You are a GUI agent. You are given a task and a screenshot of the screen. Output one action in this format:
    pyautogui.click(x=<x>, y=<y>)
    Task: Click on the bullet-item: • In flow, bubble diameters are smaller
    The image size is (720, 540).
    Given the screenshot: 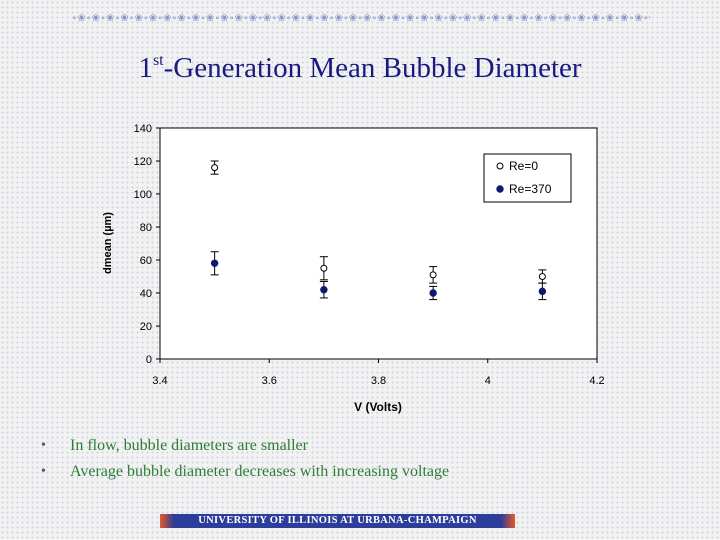 What is the action you would take?
    pyautogui.click(x=243, y=449)
    